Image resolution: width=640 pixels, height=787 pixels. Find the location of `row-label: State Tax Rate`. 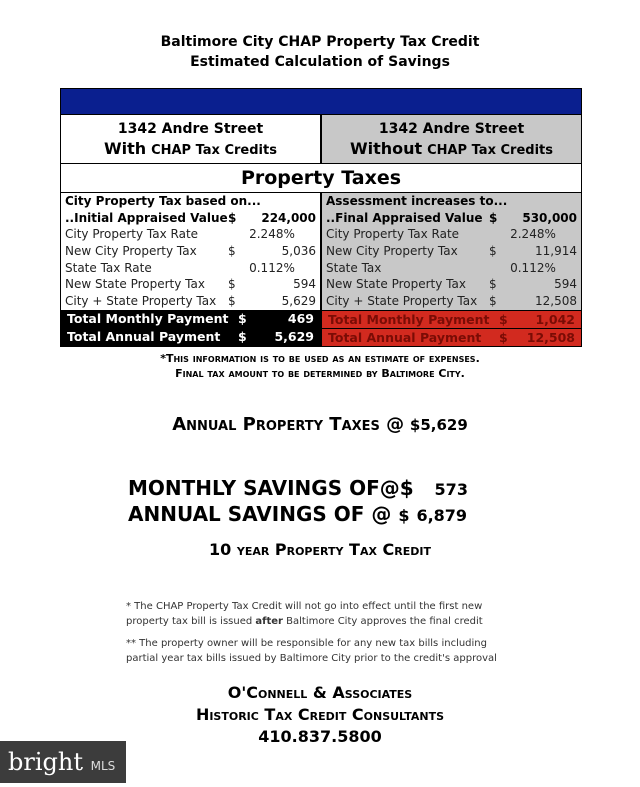

row-label: State Tax Rate is located at coordinates (108, 267).